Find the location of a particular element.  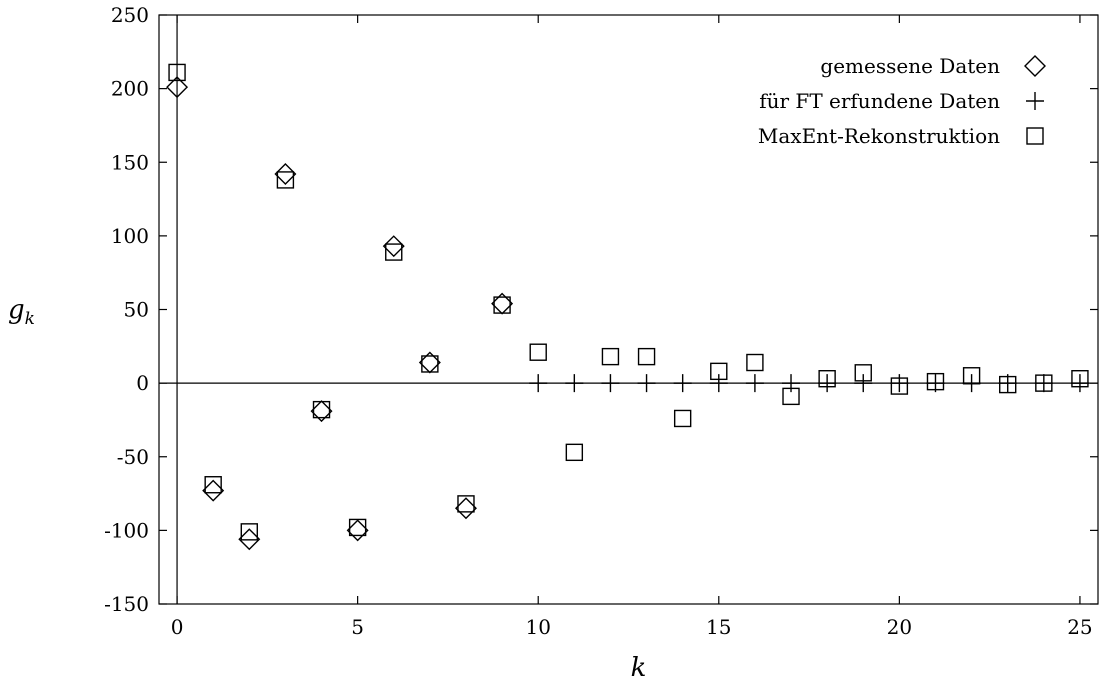

legend-label: MaxEnt-Rekonstruktion is located at coordinates (879, 136).